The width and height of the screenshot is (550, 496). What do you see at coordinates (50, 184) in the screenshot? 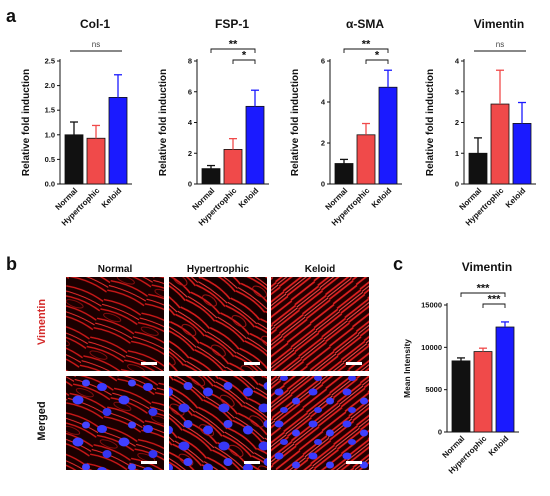
I see `y-tick-label: 0.0` at bounding box center [50, 184].